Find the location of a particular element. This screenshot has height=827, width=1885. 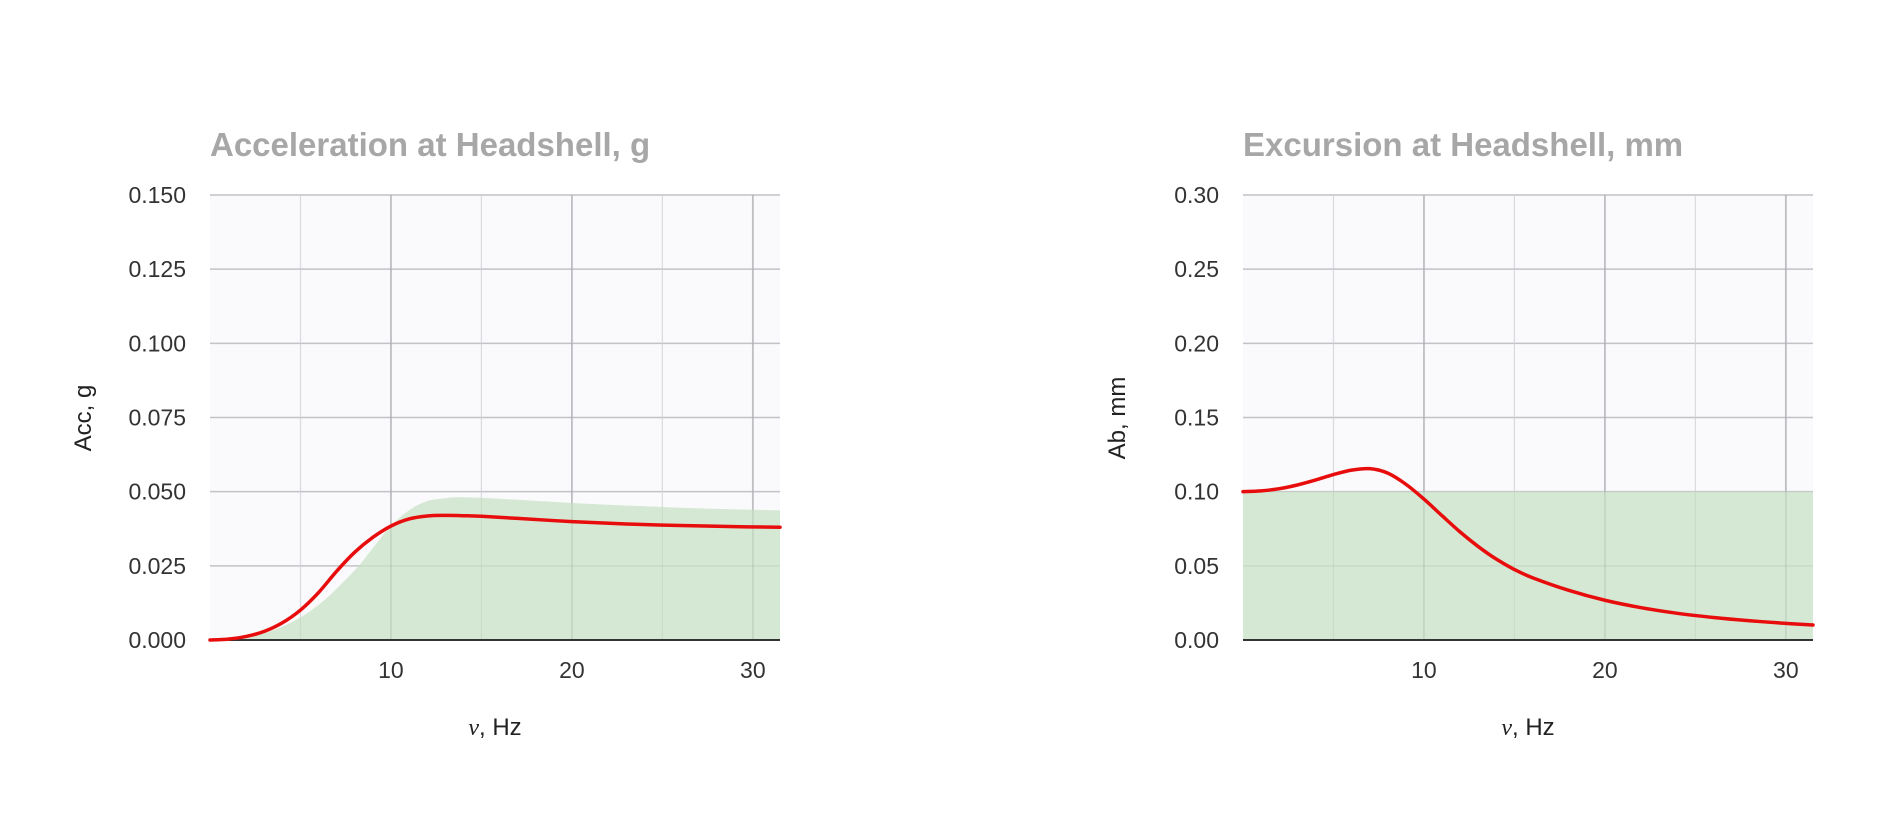

series-line-excursion is located at coordinates (1528, 546).